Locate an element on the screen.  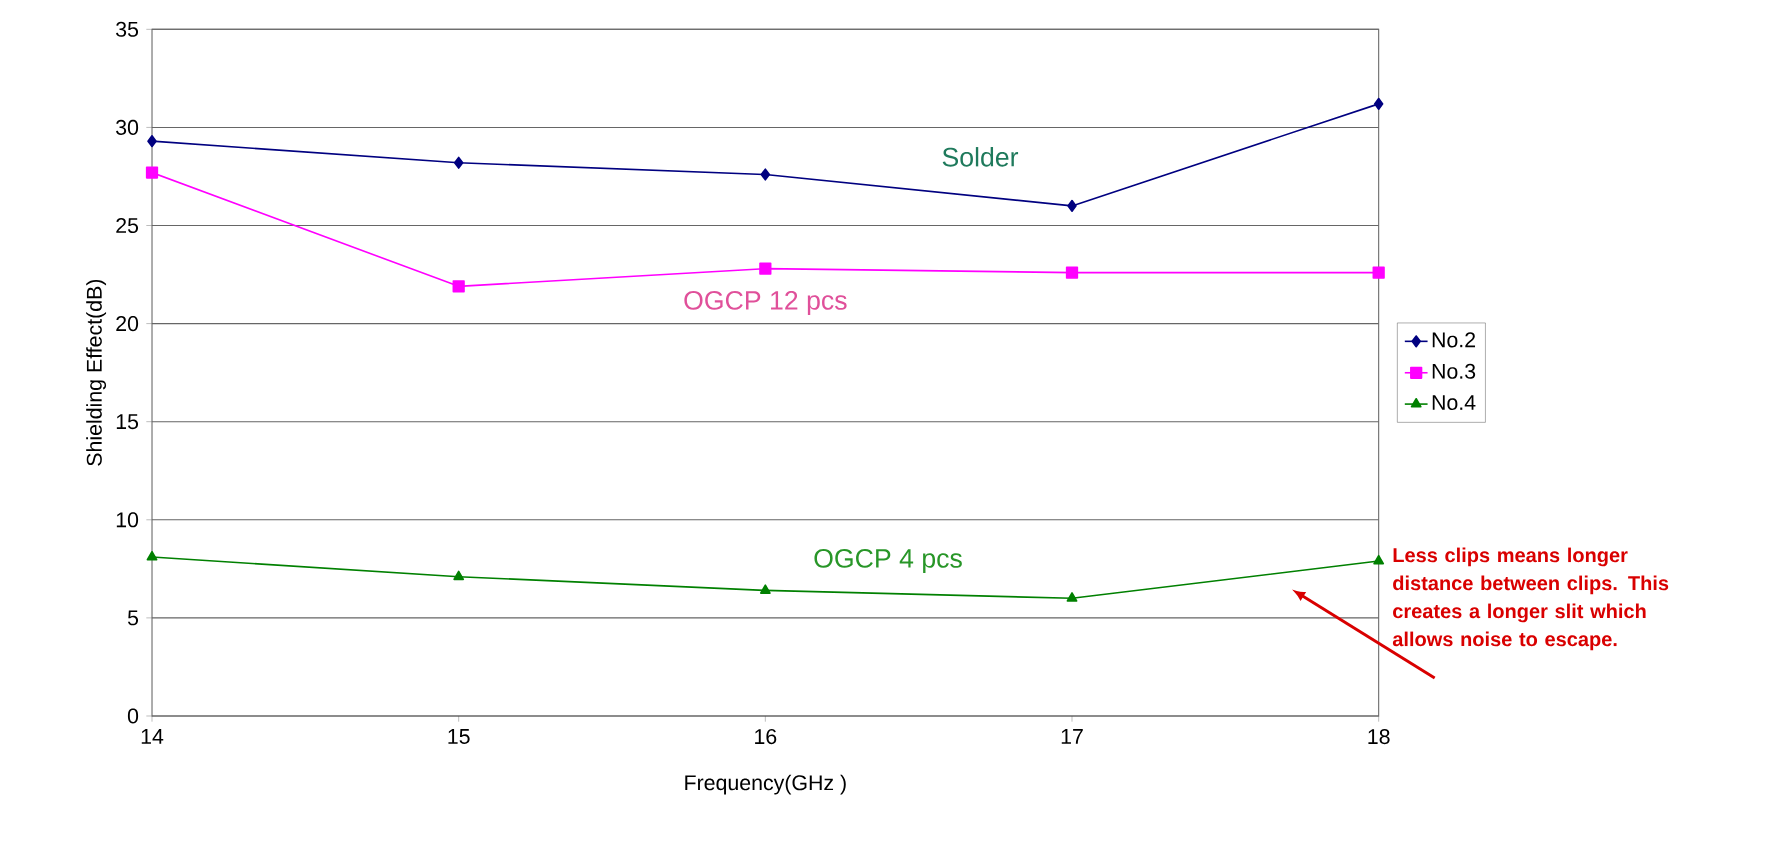
legend-label: No.4 is located at coordinates (1454, 403).